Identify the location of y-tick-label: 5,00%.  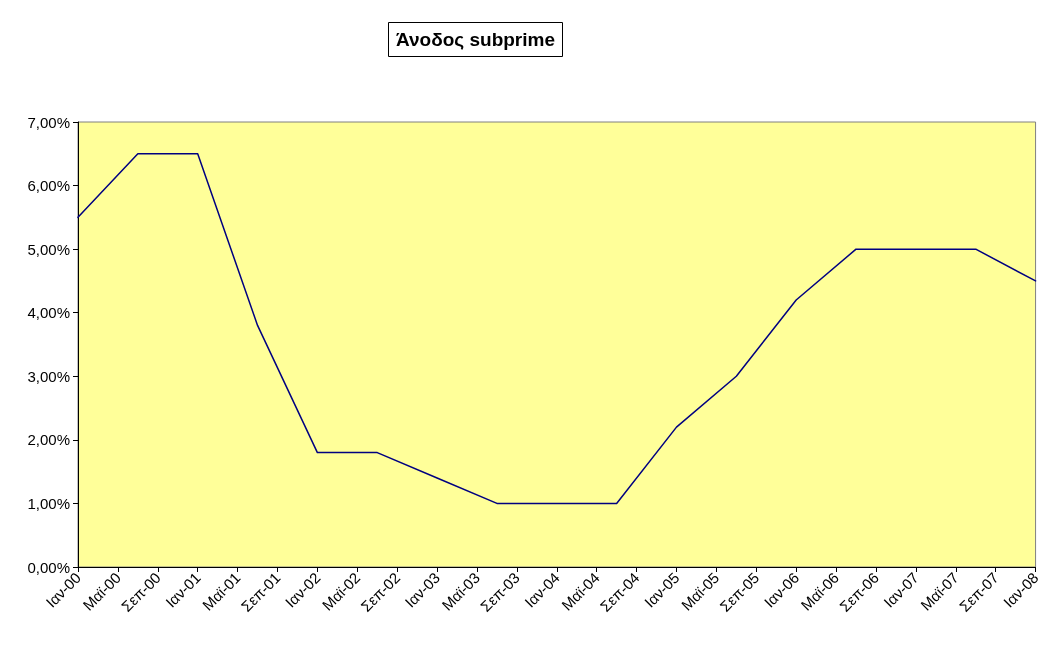
(48, 249).